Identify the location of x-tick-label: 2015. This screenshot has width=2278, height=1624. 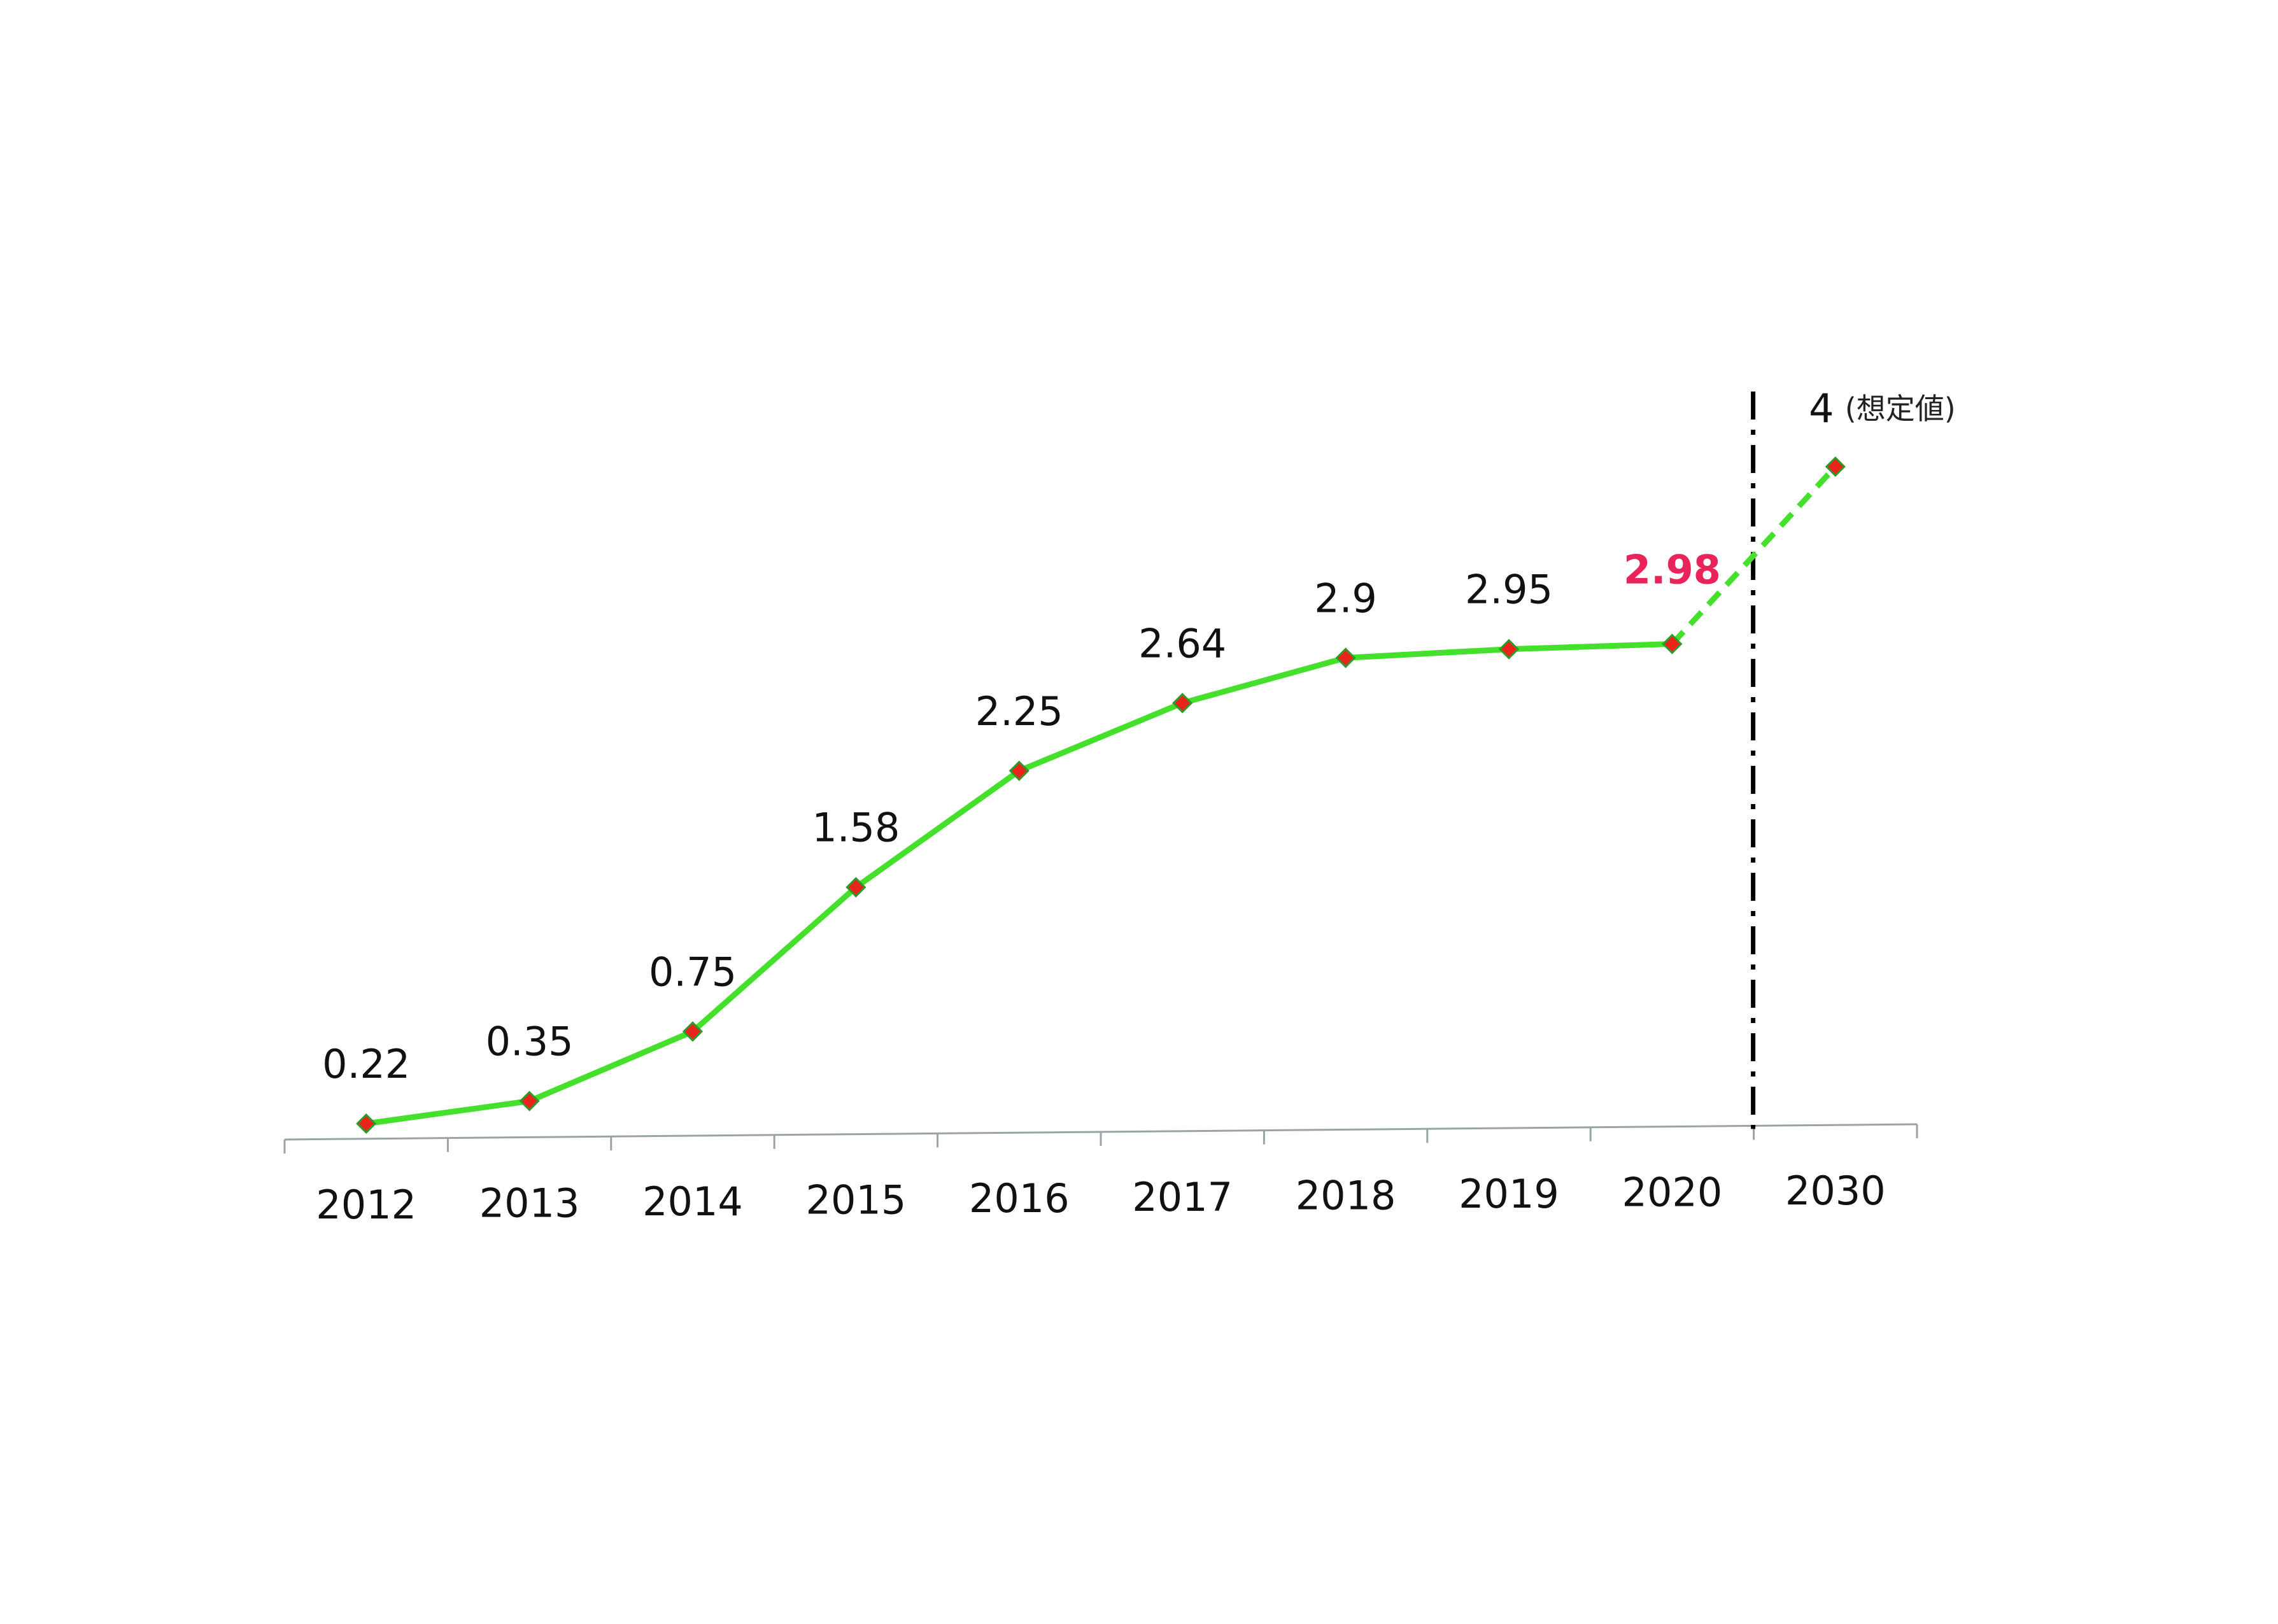
(856, 1200).